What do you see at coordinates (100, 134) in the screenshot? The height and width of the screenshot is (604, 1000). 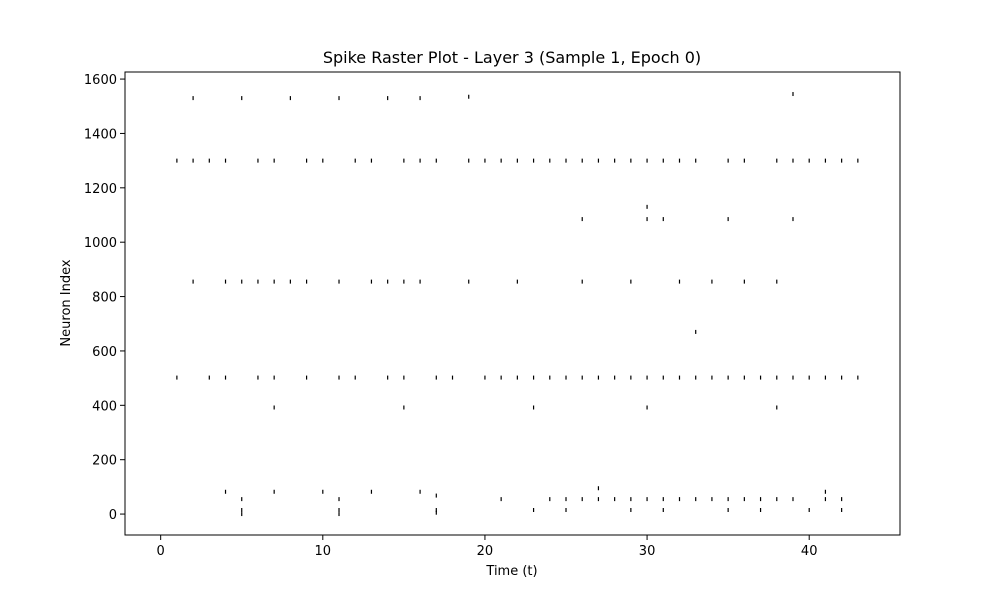 I see `y-tick-label: 1400` at bounding box center [100, 134].